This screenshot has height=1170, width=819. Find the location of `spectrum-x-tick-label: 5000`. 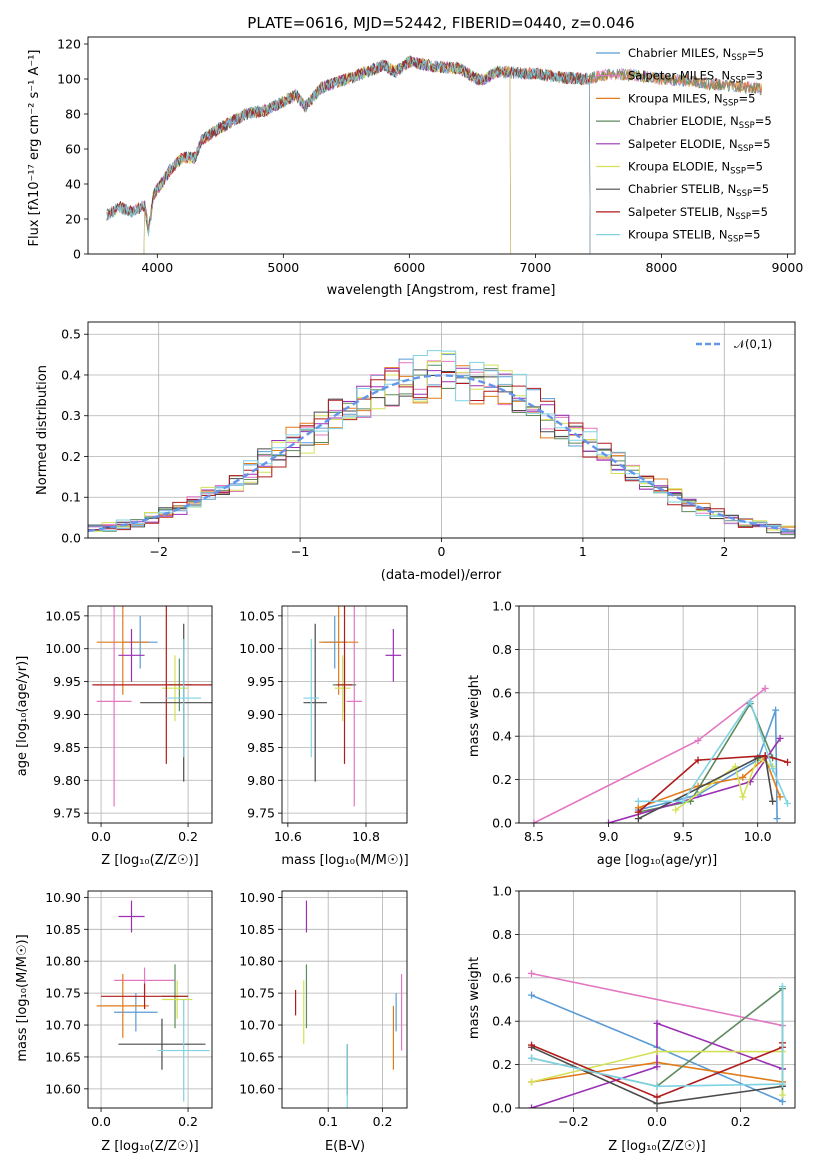

spectrum-x-tick-label: 5000 is located at coordinates (283, 267).